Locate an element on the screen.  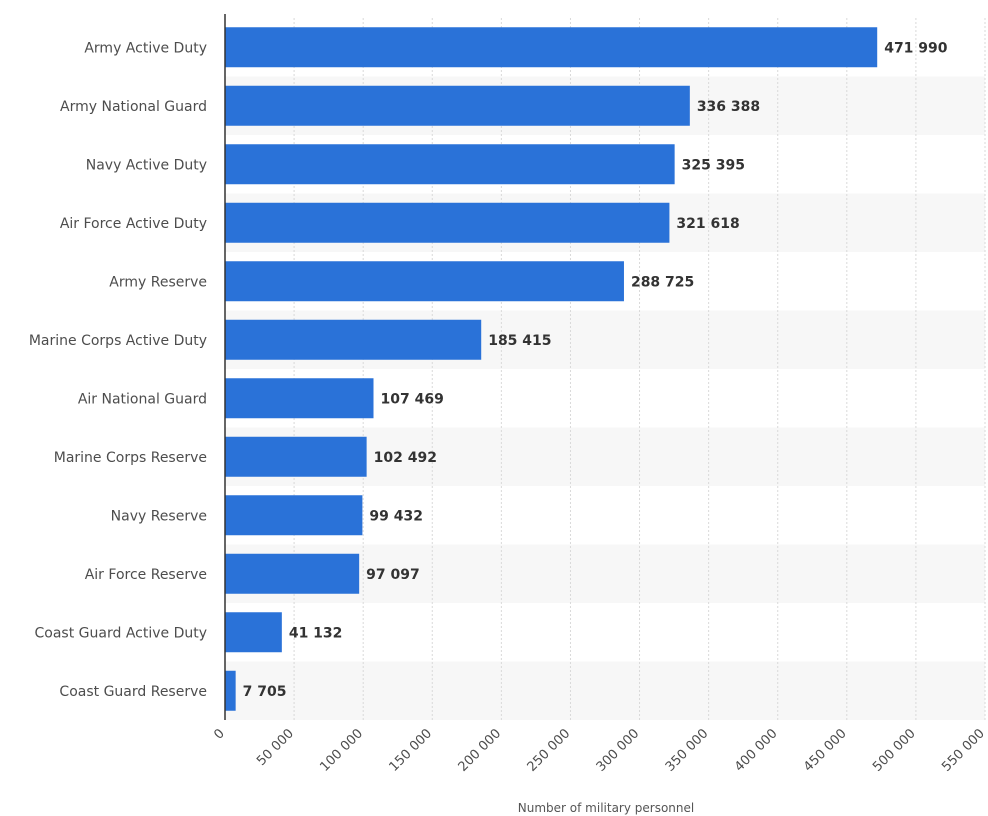
value-label: 99 432 is located at coordinates (396, 516).